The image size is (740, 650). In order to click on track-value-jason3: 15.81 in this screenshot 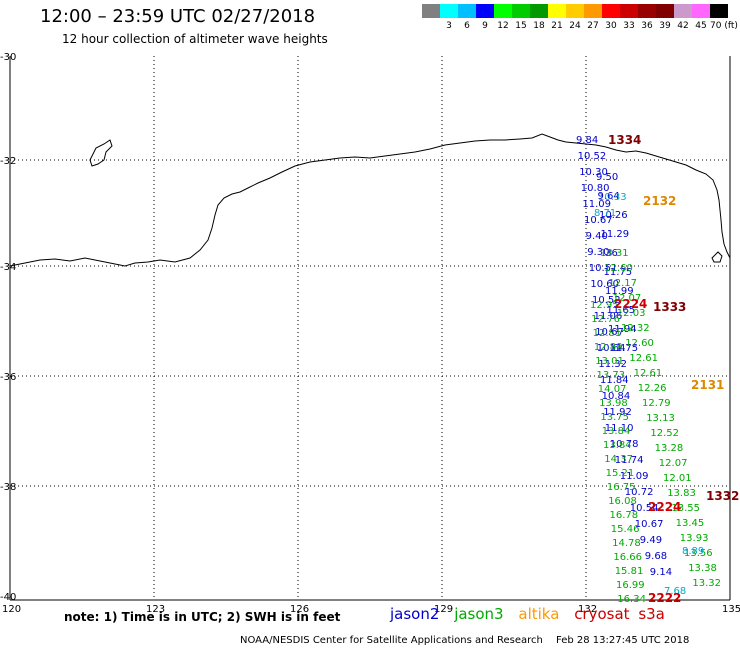, I will do `click(629, 571)`.